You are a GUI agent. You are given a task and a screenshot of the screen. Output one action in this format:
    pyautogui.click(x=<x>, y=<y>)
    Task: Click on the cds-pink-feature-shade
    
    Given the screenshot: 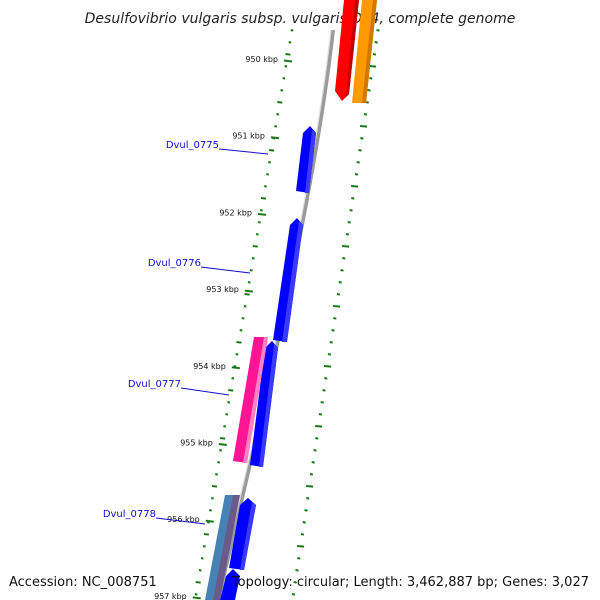 What is the action you would take?
    pyautogui.click(x=255, y=400)
    